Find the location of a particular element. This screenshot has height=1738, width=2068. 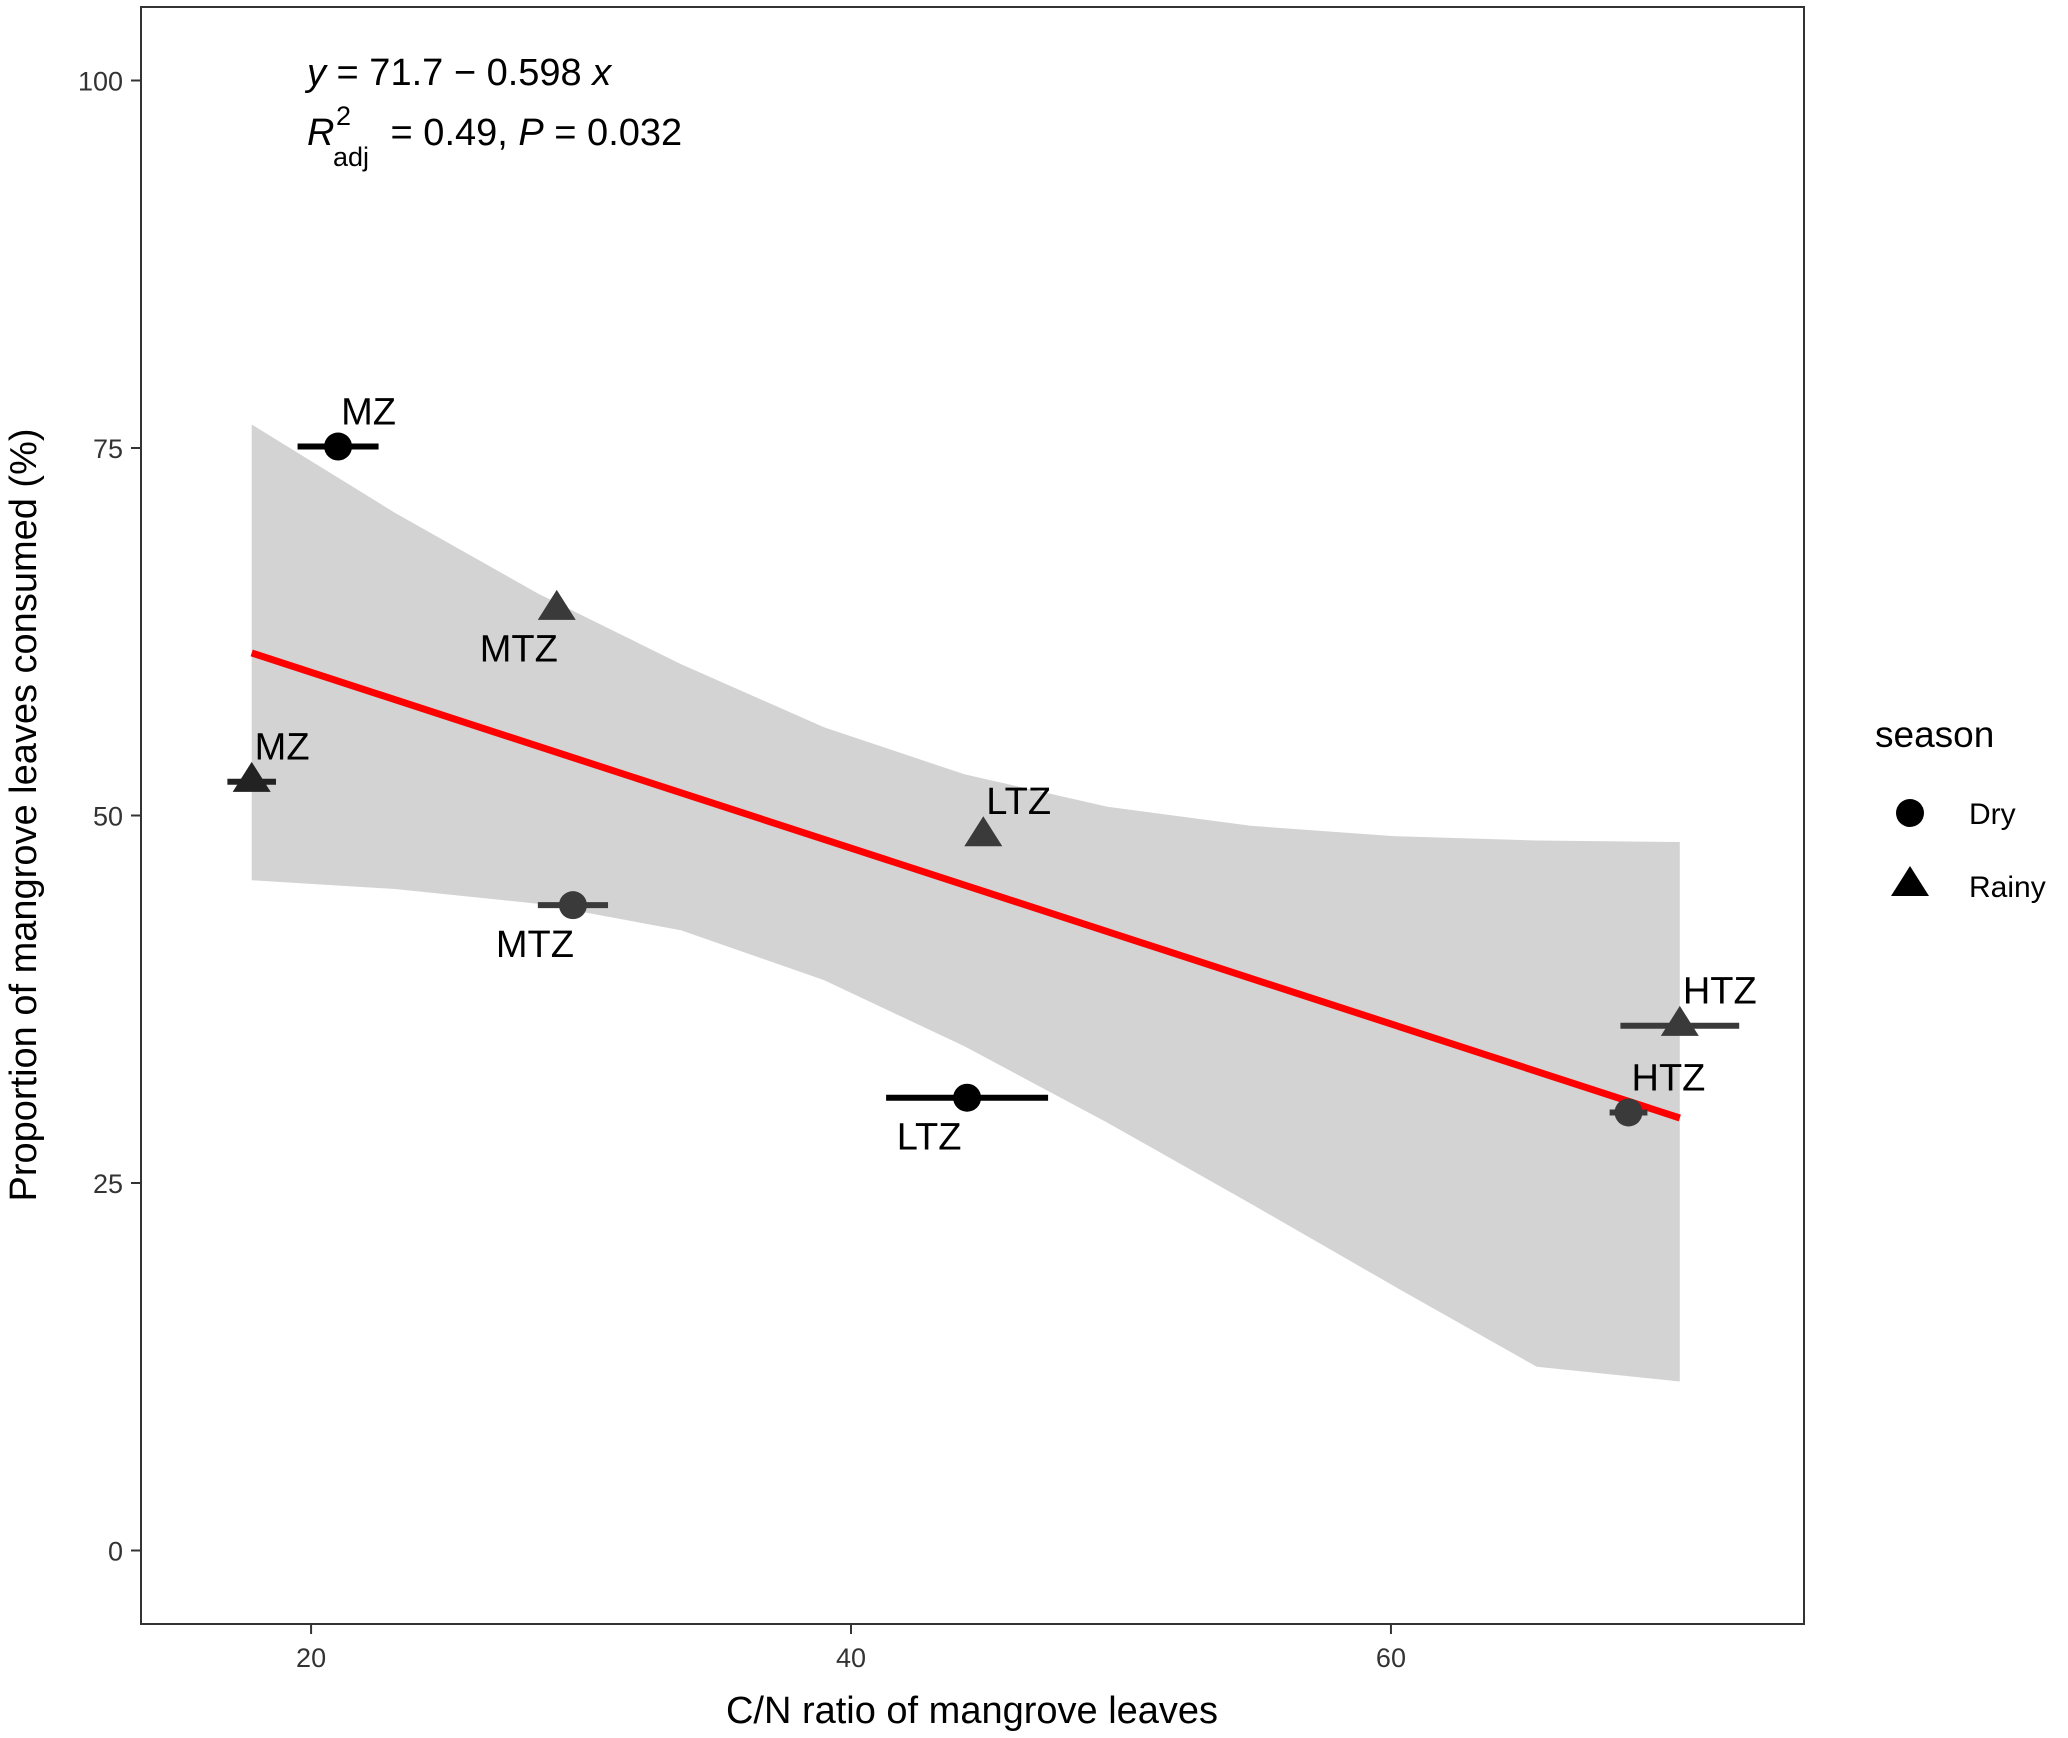

x-axis-title: C/N ratio of mangrove leaves is located at coordinates (972, 1711).